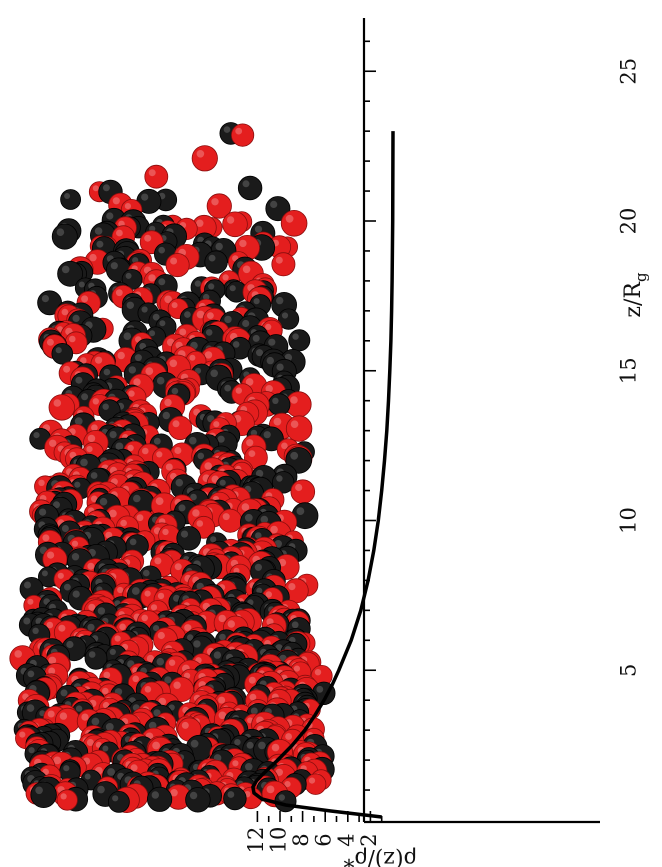 This screenshot has width=662, height=867. What do you see at coordinates (629, 520) in the screenshot?
I see `x-tick-label: 10` at bounding box center [629, 520].